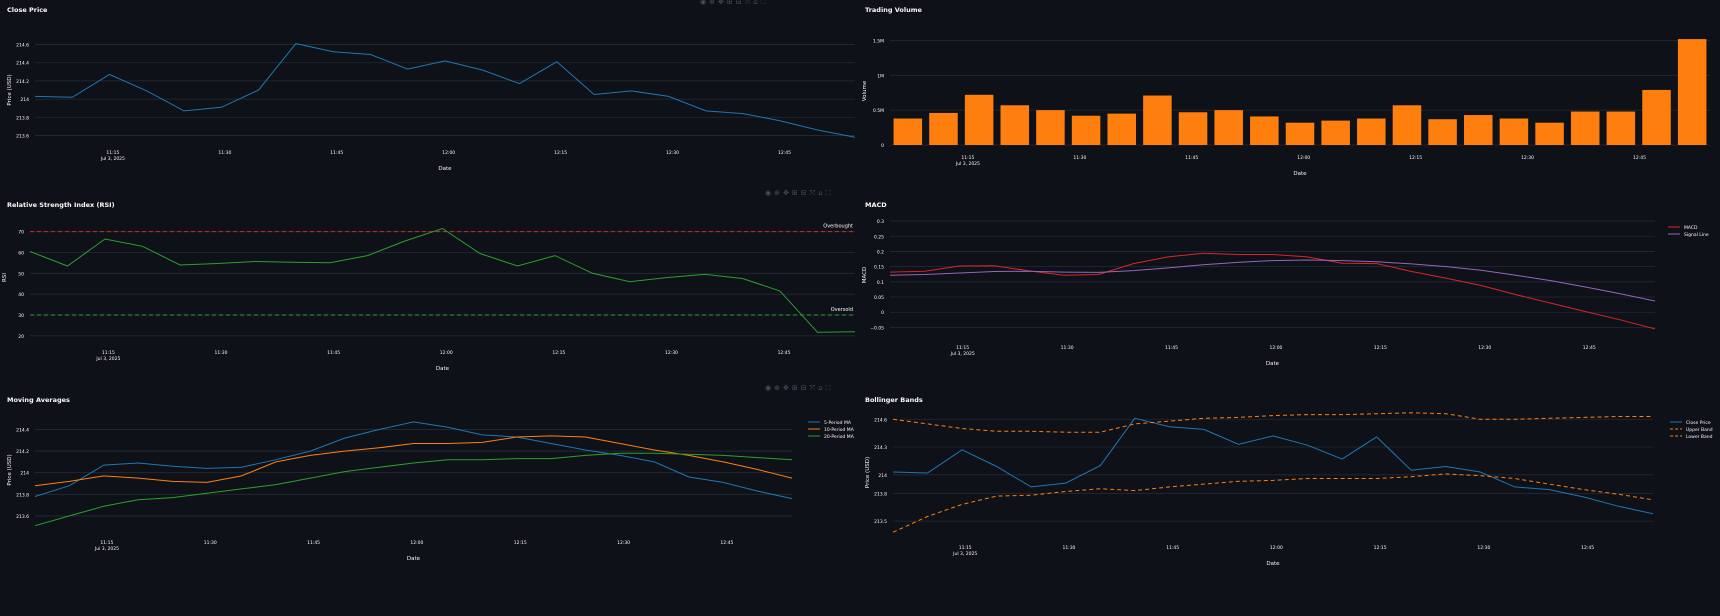 Image resolution: width=1720 pixels, height=616 pixels. Describe the element at coordinates (876, 205) in the screenshot. I see `chart-title: MACD` at that location.